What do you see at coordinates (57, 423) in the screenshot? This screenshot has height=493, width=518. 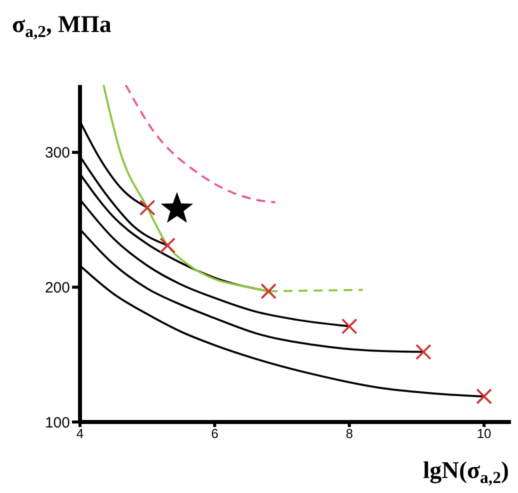 I see `y-tick-label: 100` at bounding box center [57, 423].